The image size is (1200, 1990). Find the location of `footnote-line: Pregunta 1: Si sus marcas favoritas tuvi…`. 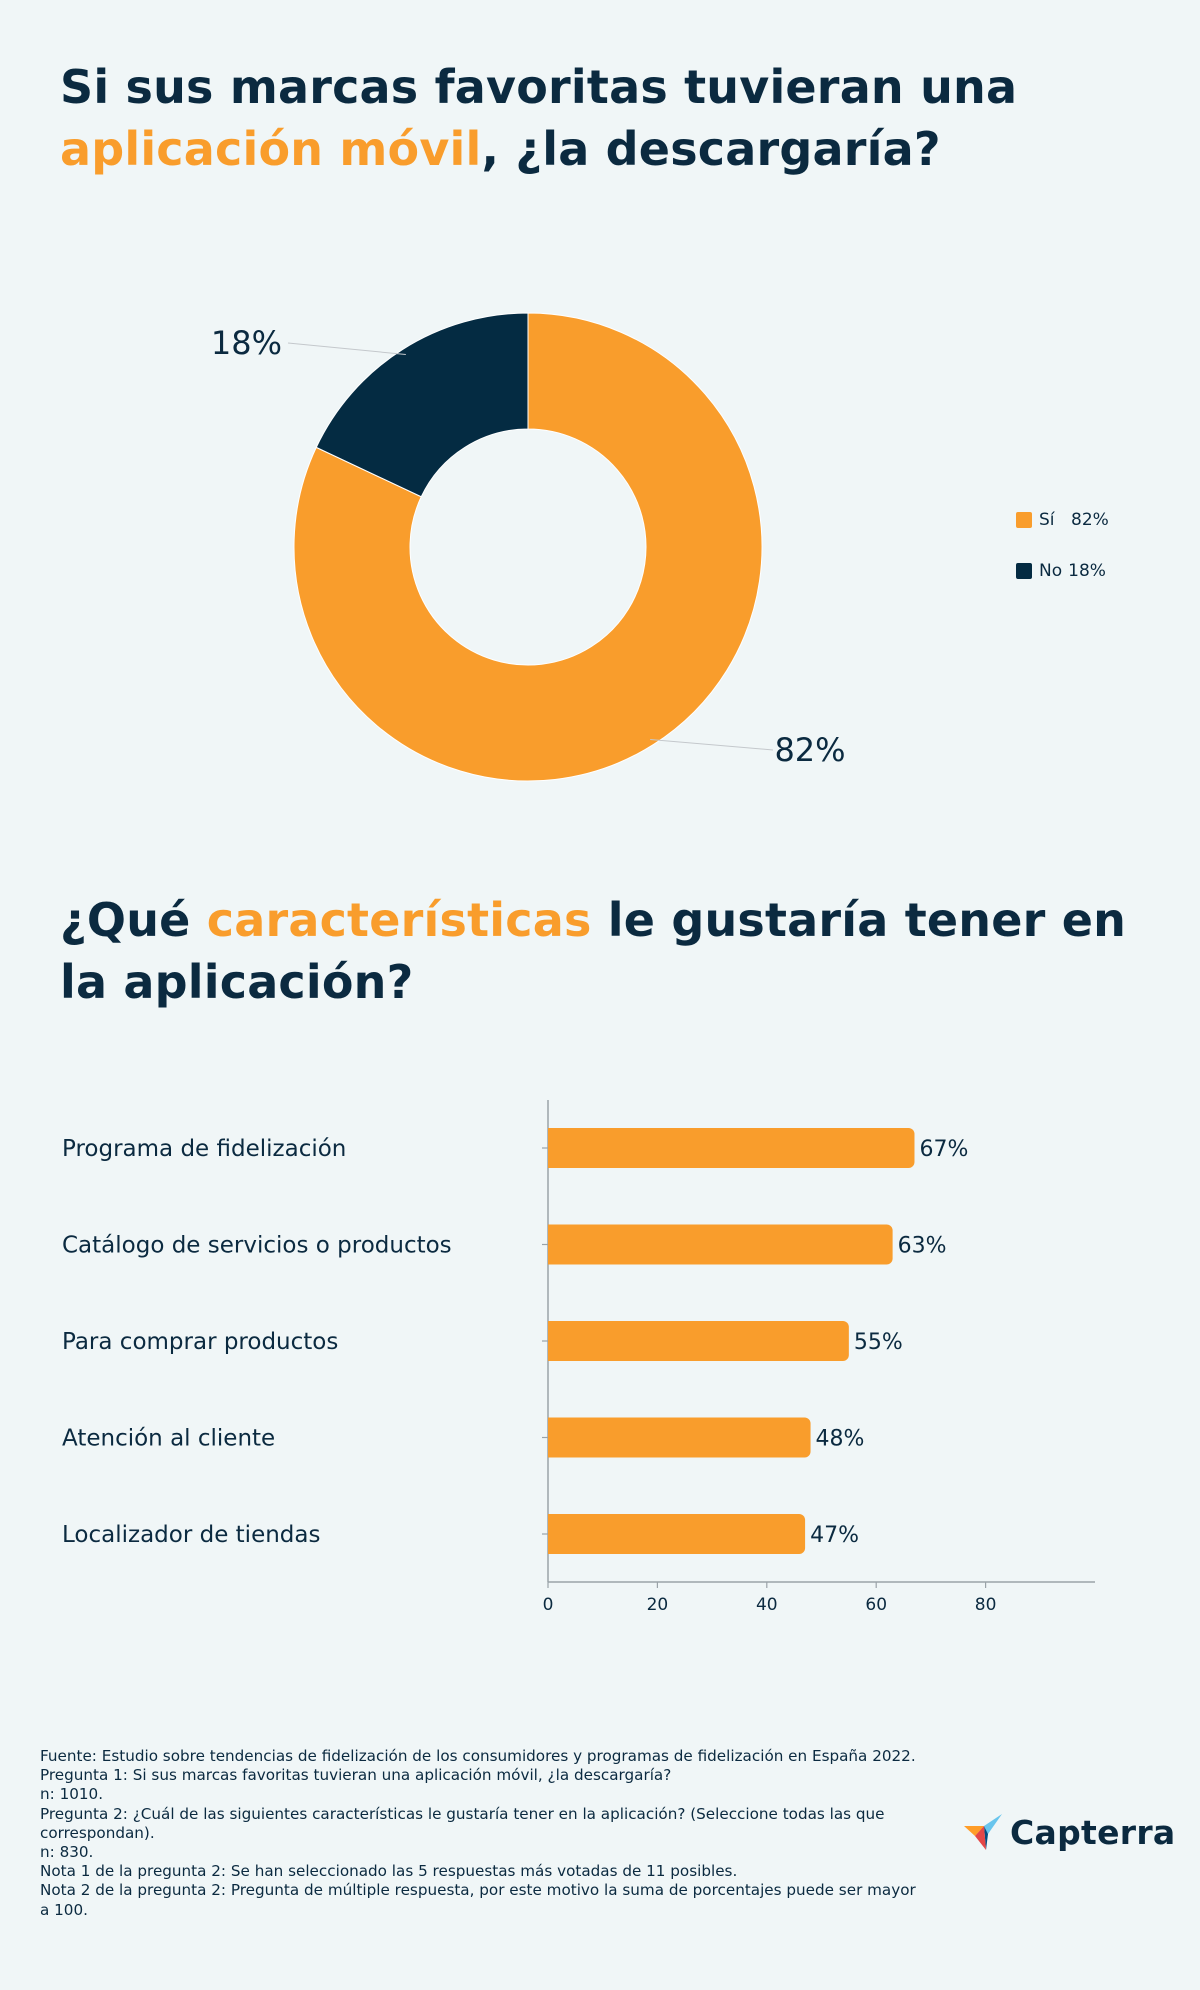

footnote-line: Pregunta 1: Si sus marcas favoritas tuvi… is located at coordinates (356, 1775).